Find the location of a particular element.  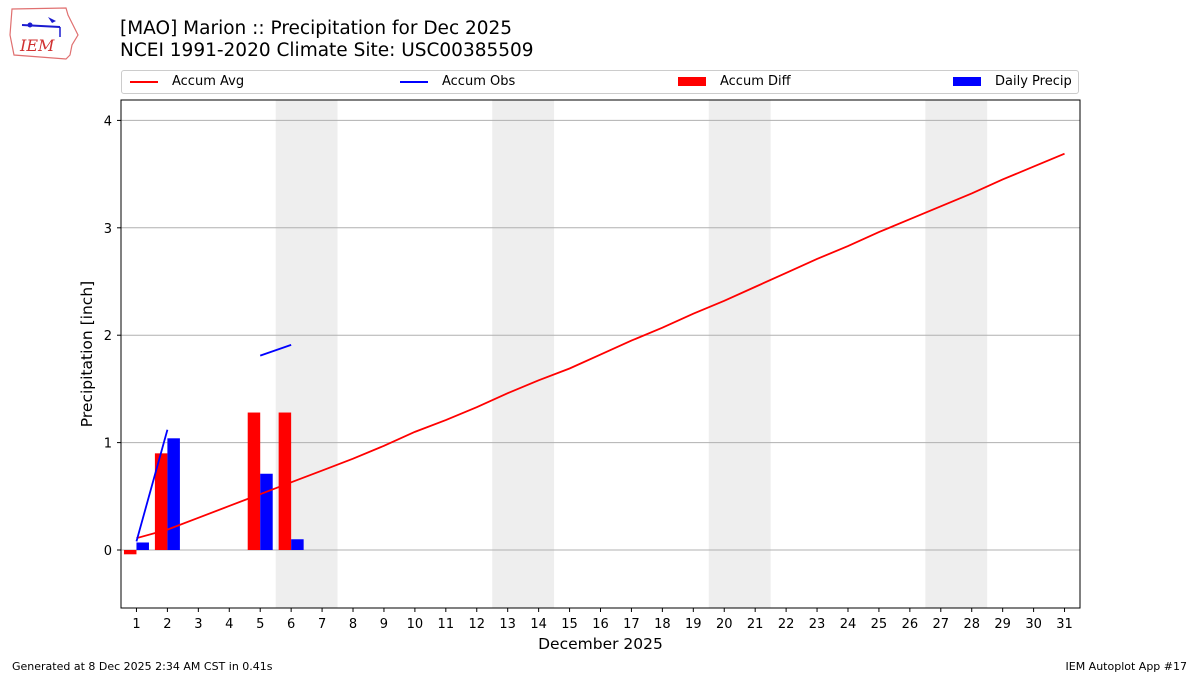

app-label: IEM Autoplot App #17 is located at coordinates (1126, 666).